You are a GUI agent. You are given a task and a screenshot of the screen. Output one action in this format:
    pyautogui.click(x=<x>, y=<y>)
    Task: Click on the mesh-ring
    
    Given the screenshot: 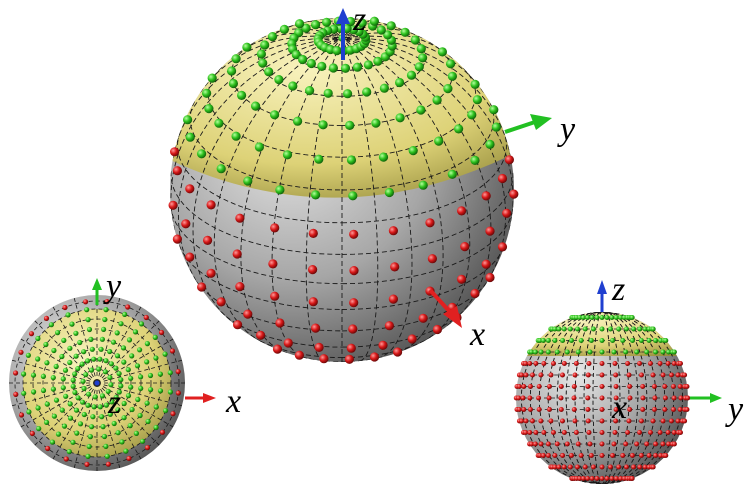 What is the action you would take?
    pyautogui.click(x=342, y=245)
    